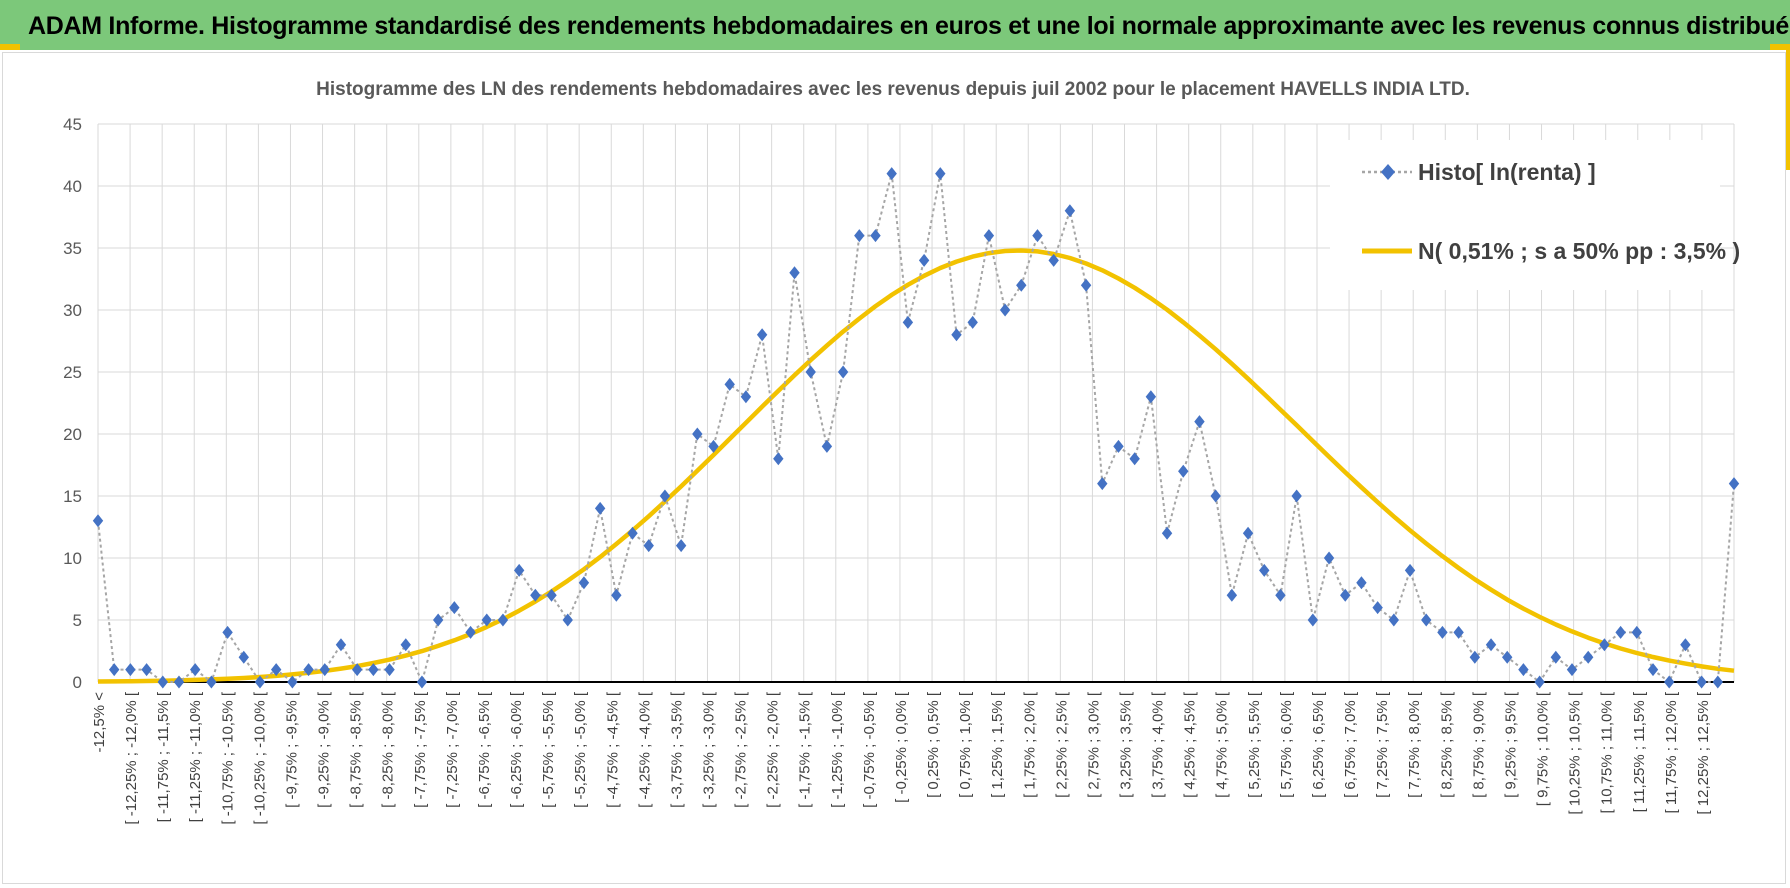 The width and height of the screenshot is (1790, 888). What do you see at coordinates (644, 749) in the screenshot?
I see `x-tick-label: [ -4,25% ; -4,0% [` at bounding box center [644, 749].